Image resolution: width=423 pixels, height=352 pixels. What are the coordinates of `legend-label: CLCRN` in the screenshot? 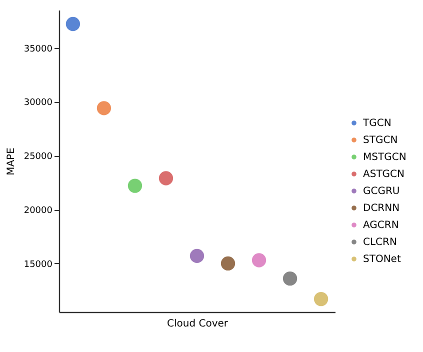 It's located at (380, 242).